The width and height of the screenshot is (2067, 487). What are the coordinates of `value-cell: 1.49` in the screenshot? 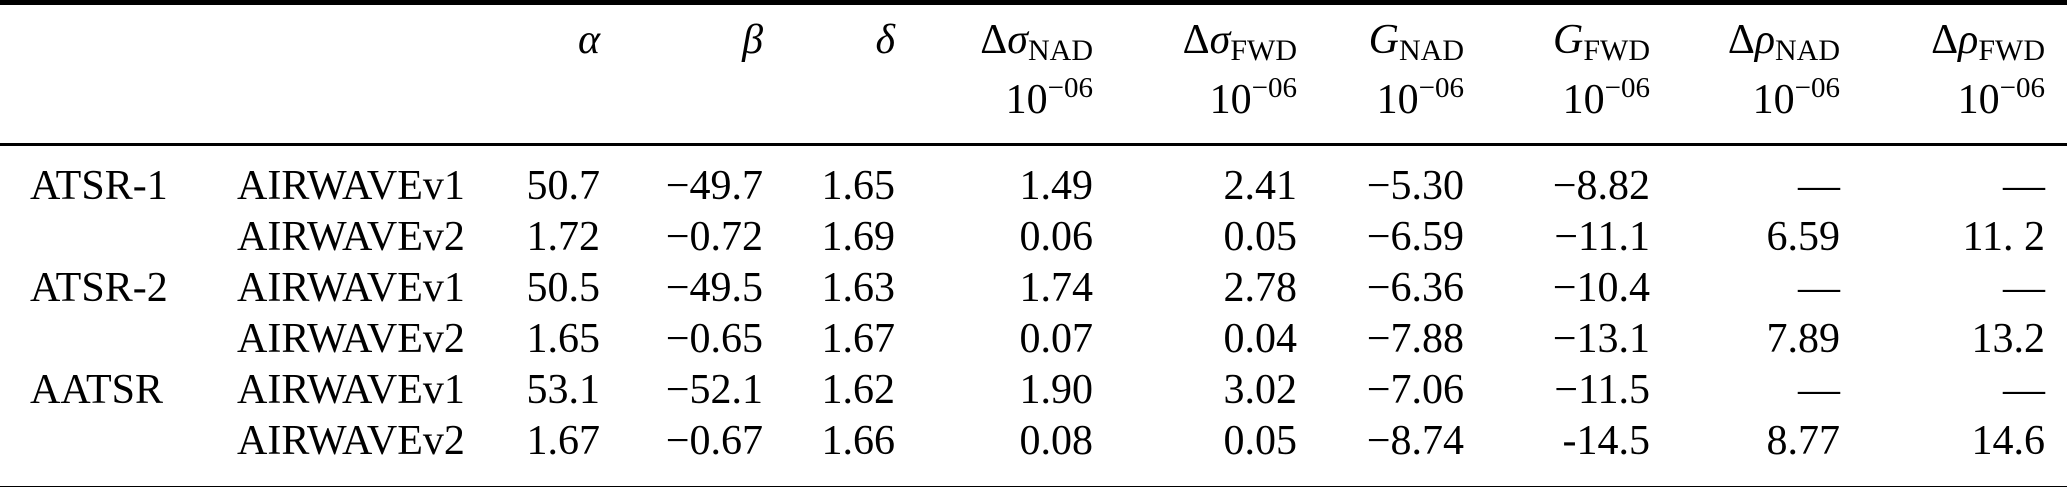 It's located at (1056, 185).